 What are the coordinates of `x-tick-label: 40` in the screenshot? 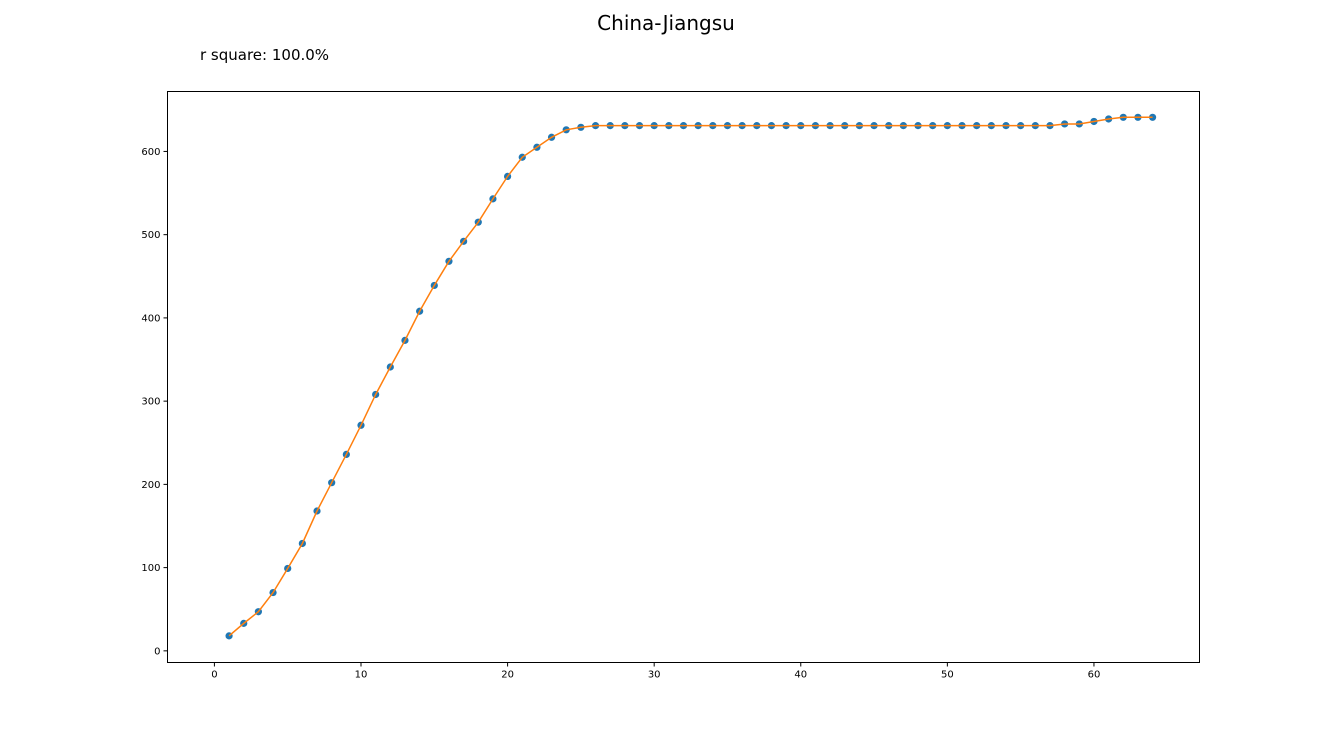 It's located at (800, 675).